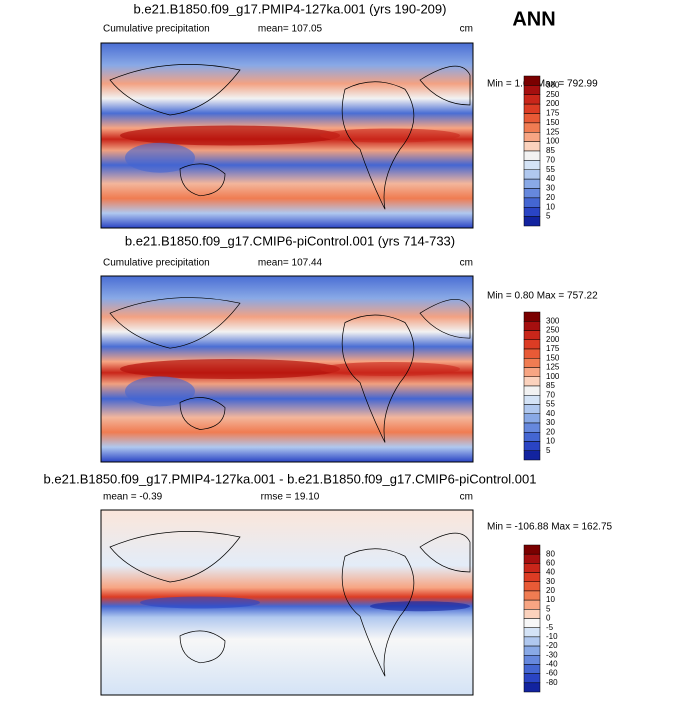 The width and height of the screenshot is (700, 705). I want to click on min-max-label: Min = 1.67 Max = 792.99, so click(542, 84).